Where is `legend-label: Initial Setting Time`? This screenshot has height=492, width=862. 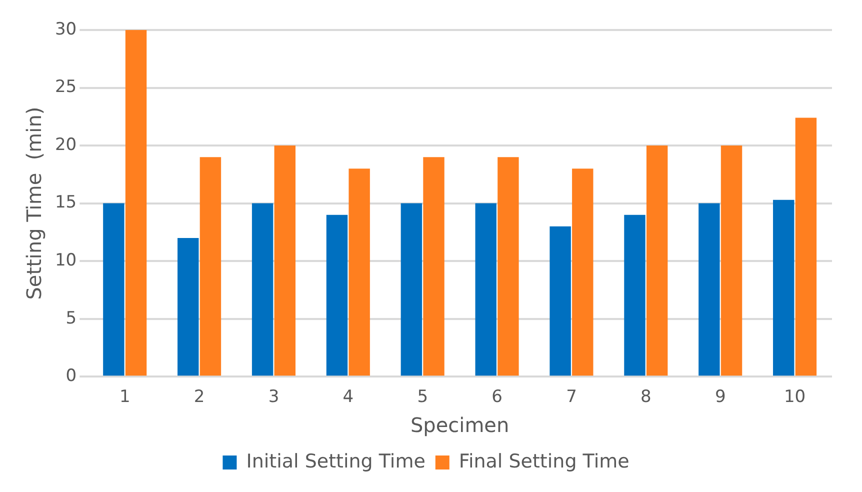 legend-label: Initial Setting Time is located at coordinates (336, 461).